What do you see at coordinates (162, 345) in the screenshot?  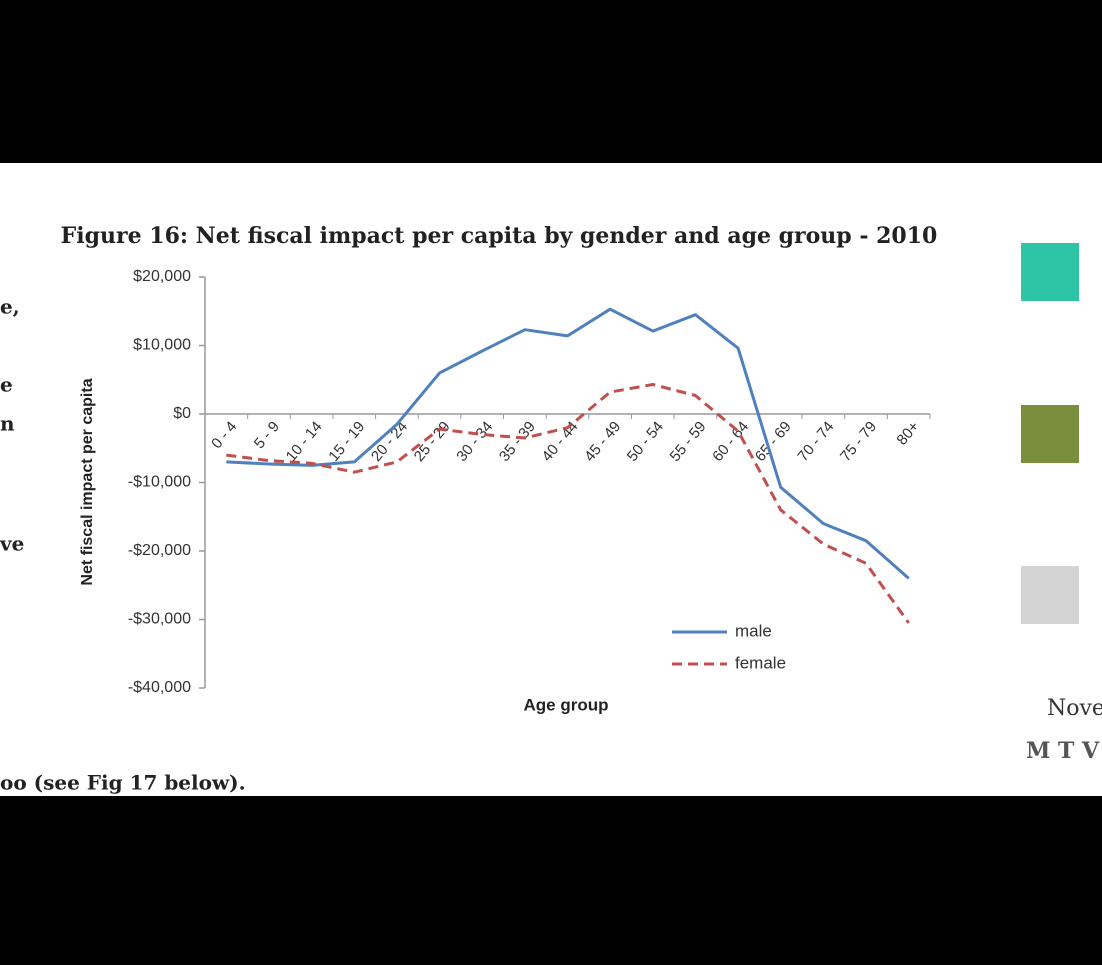 I see `y-tick-label: $10,000` at bounding box center [162, 345].